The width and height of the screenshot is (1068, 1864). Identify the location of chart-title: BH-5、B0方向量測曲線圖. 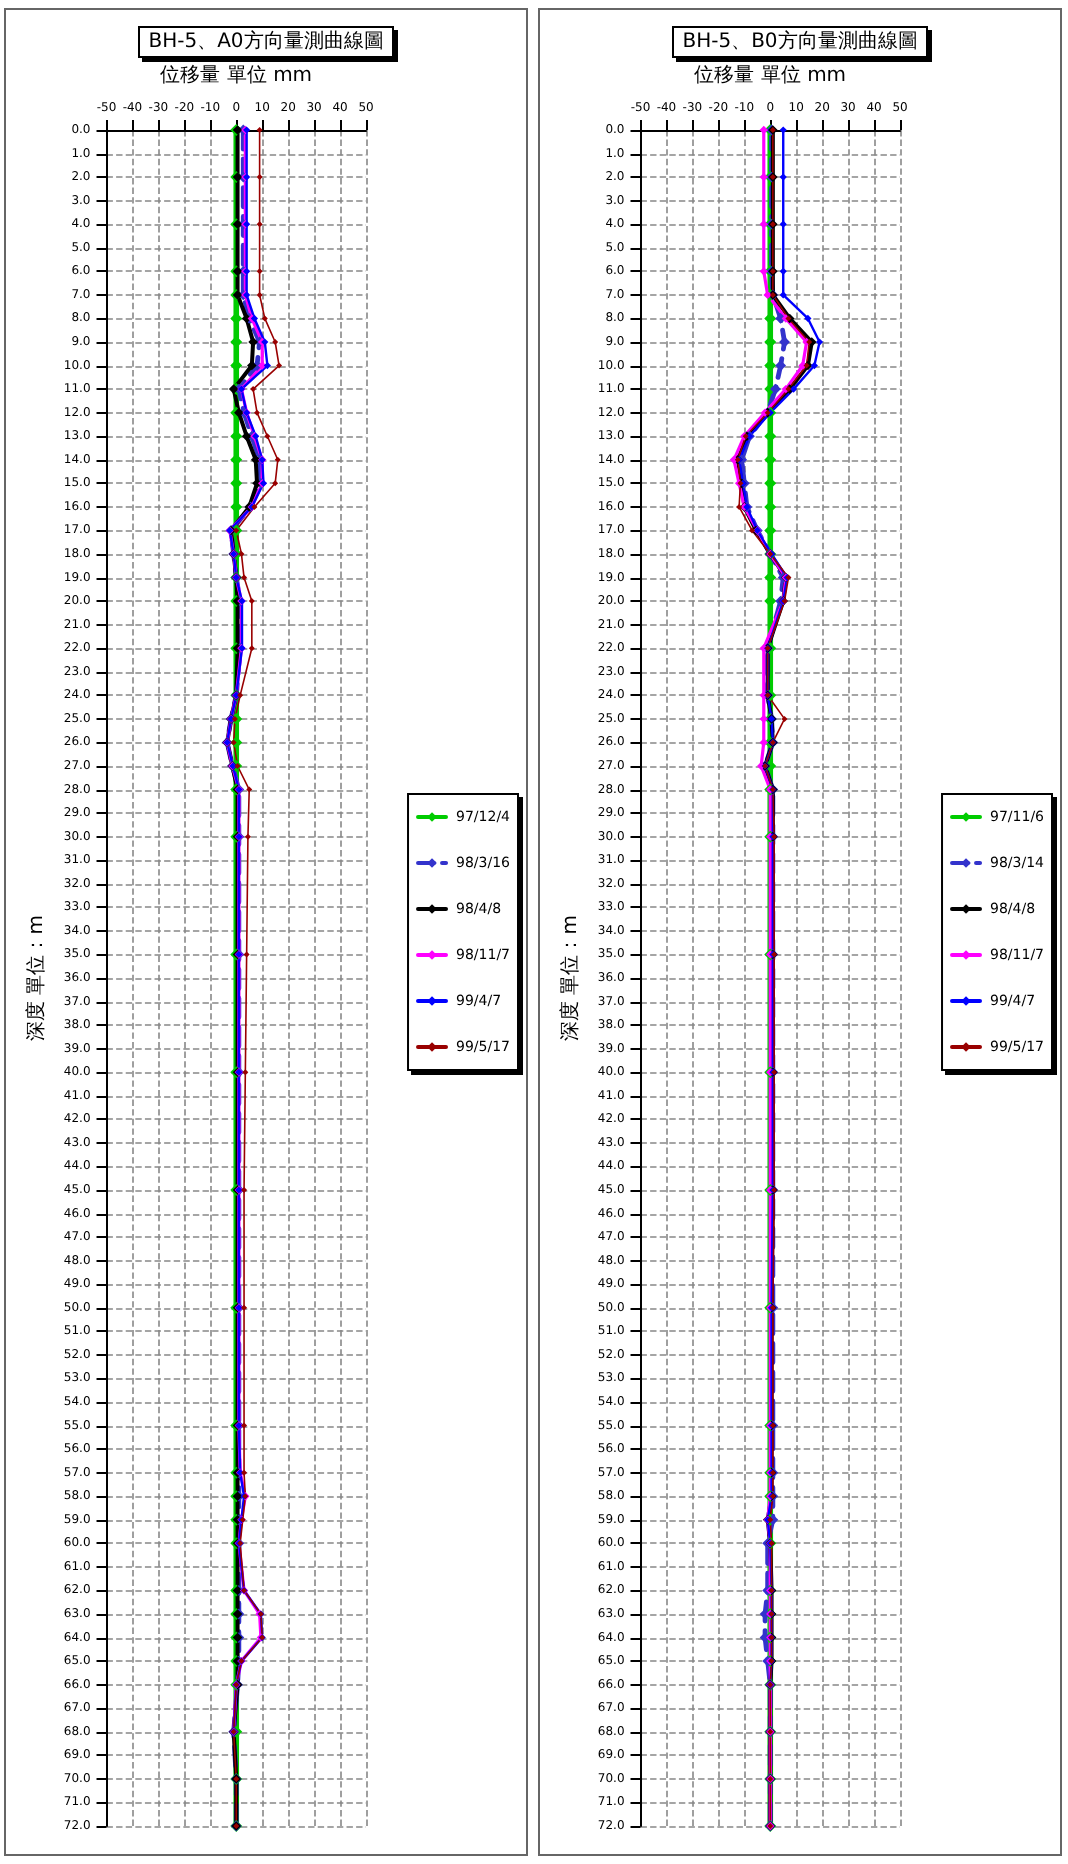
(800, 41).